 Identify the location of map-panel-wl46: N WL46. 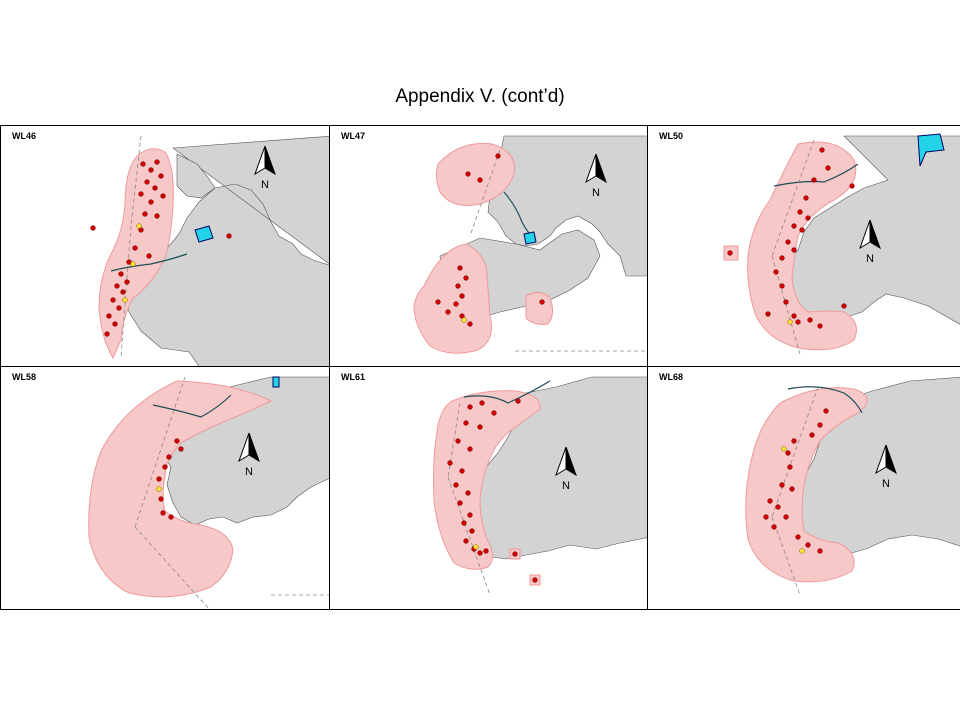
(165, 246).